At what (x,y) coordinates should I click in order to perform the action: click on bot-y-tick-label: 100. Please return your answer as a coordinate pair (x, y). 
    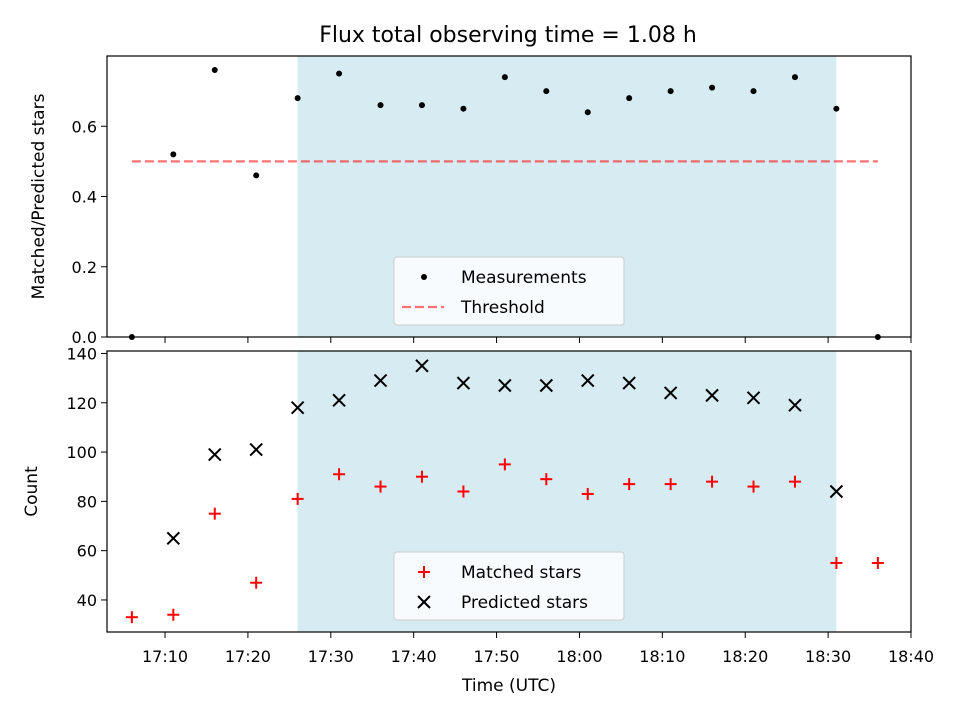
    Looking at the image, I should click on (81, 452).